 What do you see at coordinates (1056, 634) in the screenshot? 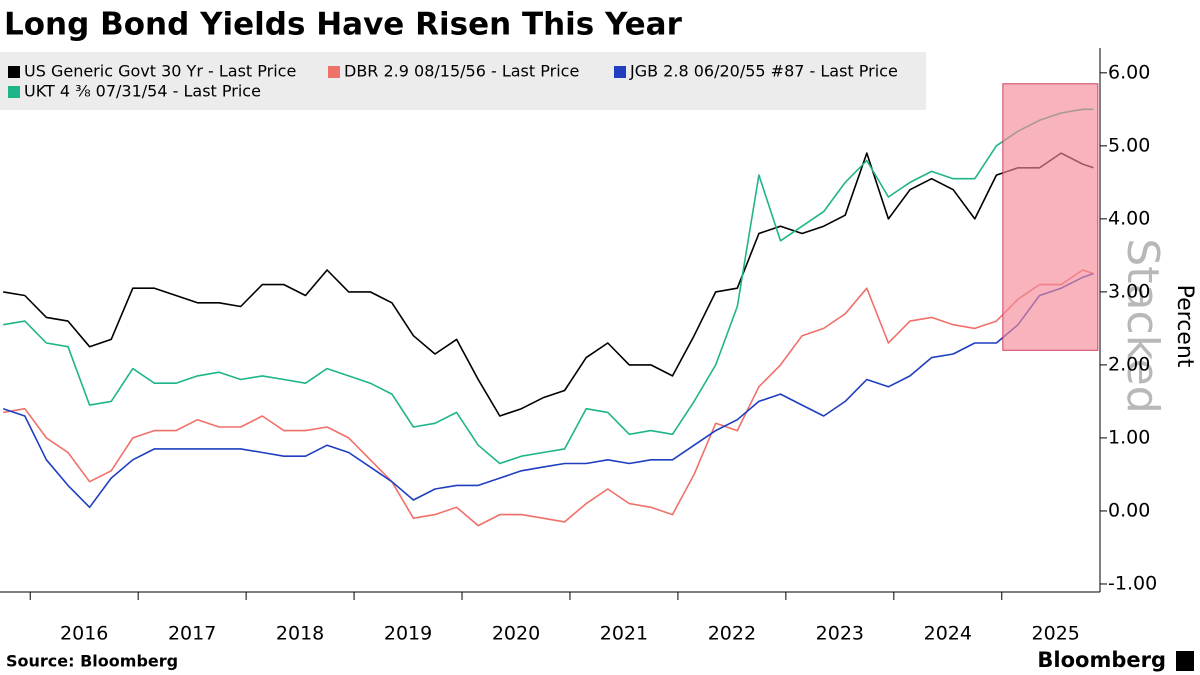
I see `x-tick-label: 2025` at bounding box center [1056, 634].